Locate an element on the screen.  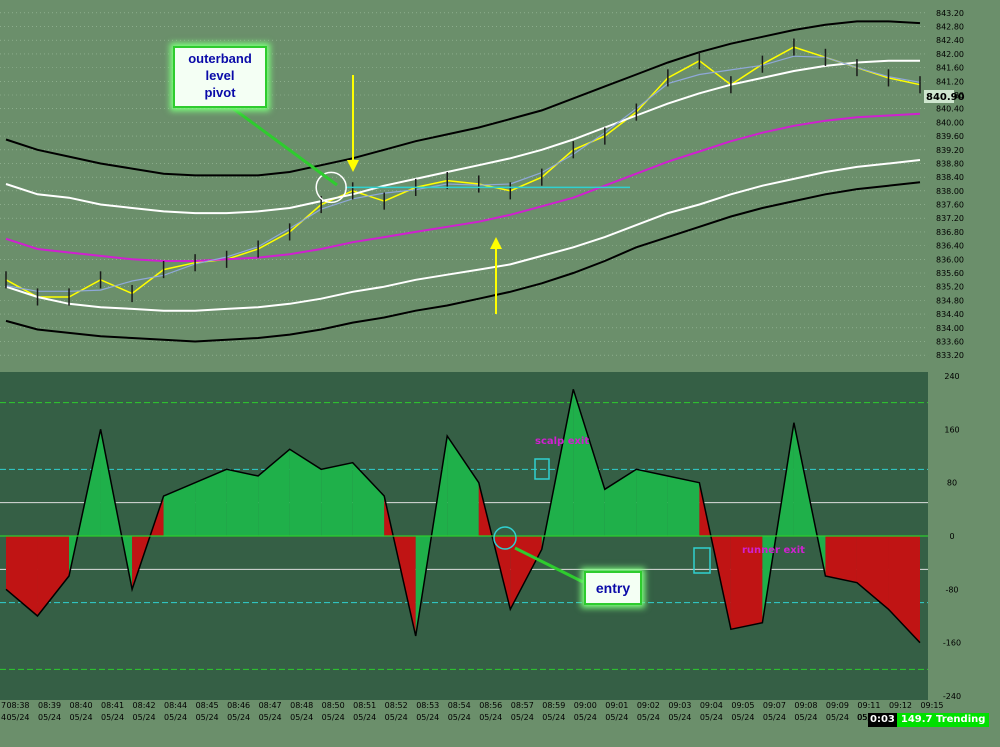
price-tick-label: 835.20 is located at coordinates (950, 287).